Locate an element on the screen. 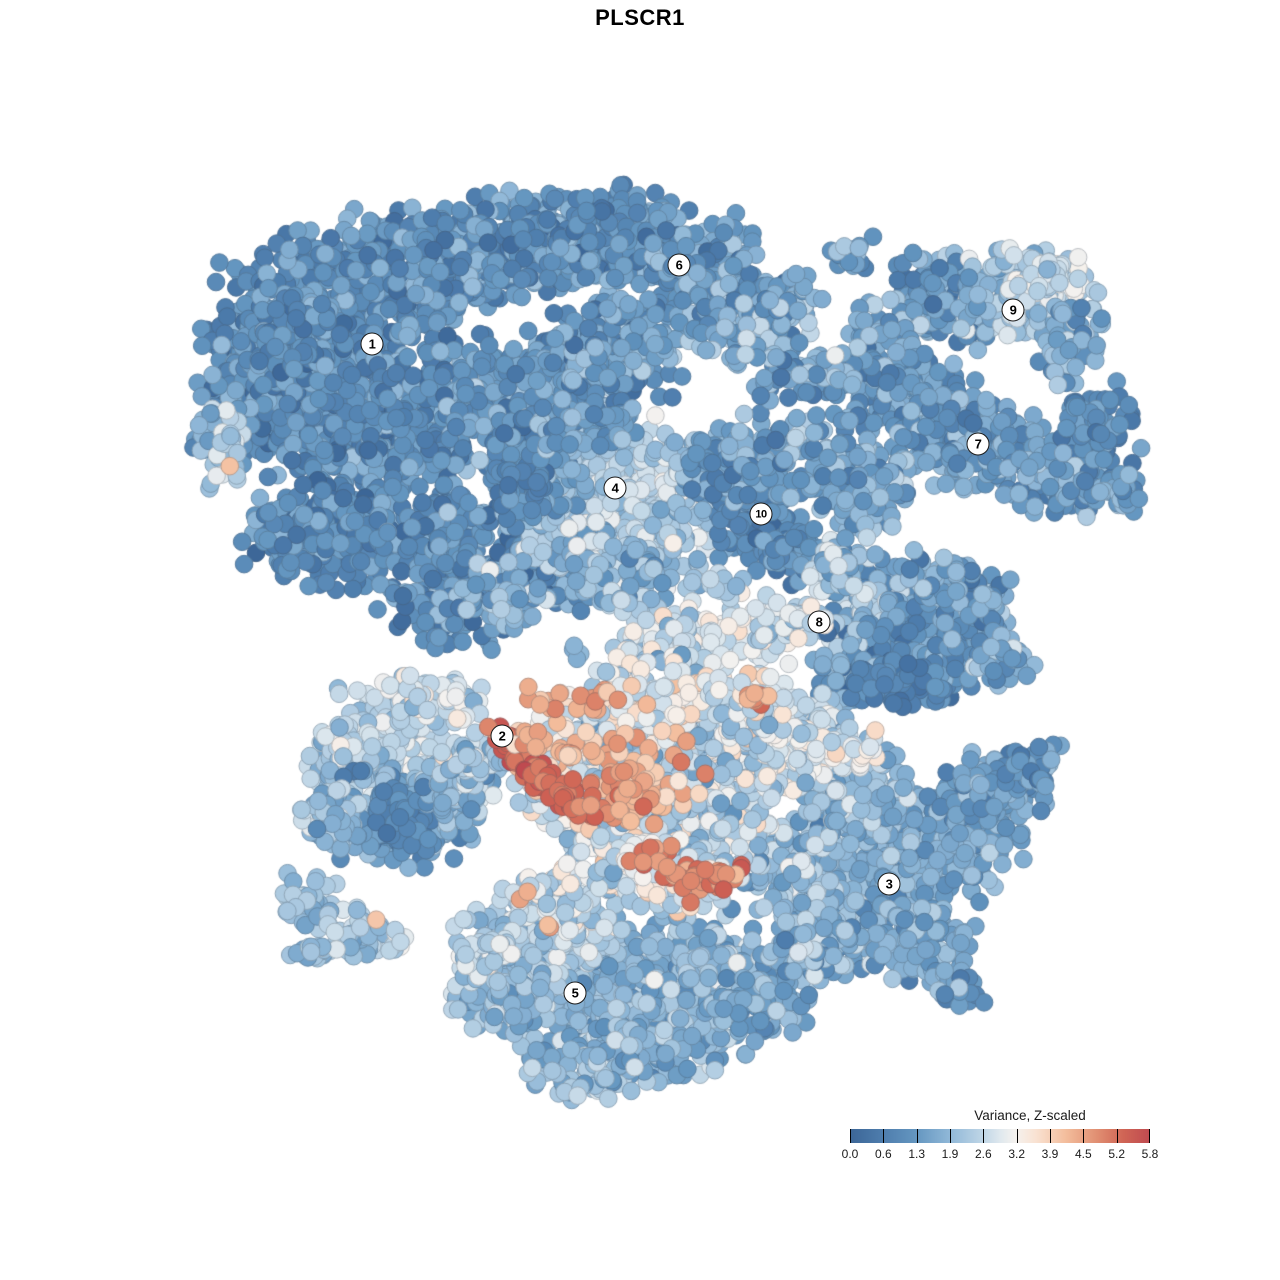 Image resolution: width=1280 pixels, height=1280 pixels. colorbar-tick-label: 5.2 is located at coordinates (1116, 1154).